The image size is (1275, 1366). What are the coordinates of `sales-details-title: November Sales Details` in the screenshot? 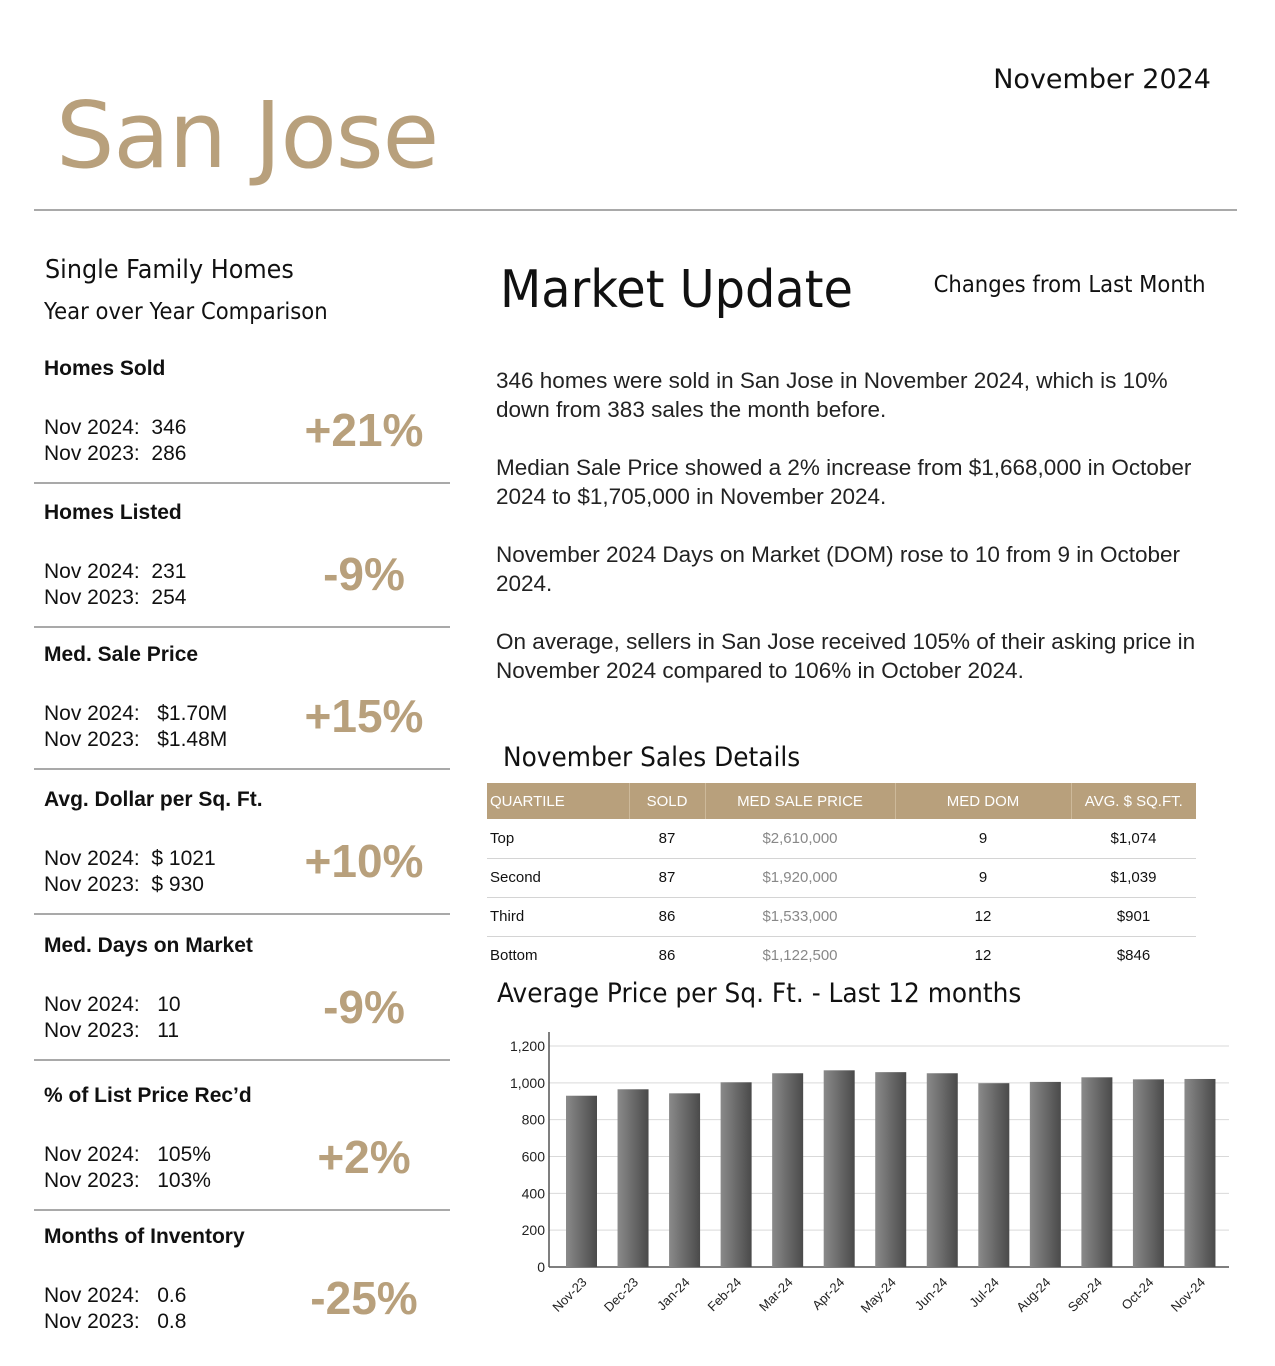 It's located at (652, 757).